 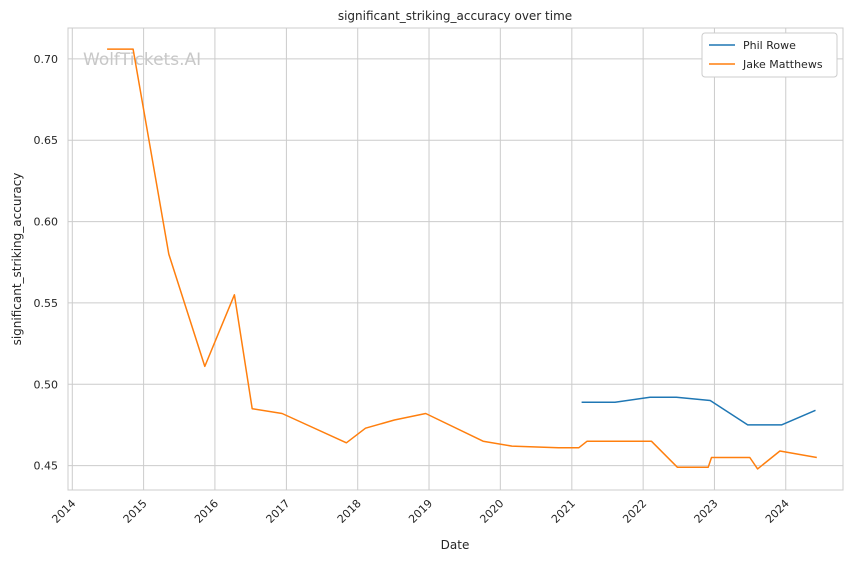 What do you see at coordinates (706, 511) in the screenshot?
I see `x-tick-label: 2023` at bounding box center [706, 511].